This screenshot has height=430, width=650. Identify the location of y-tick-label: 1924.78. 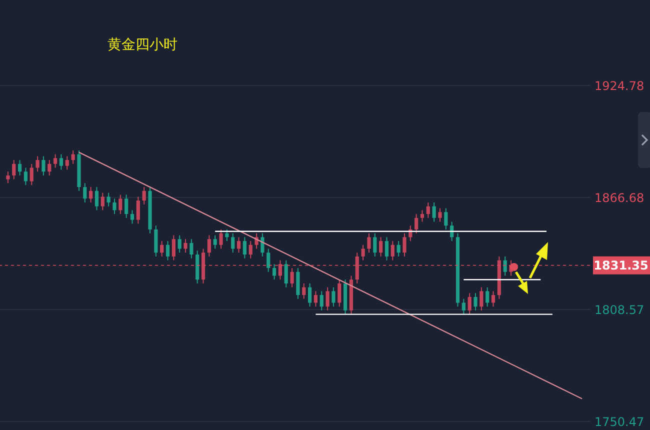
(619, 85).